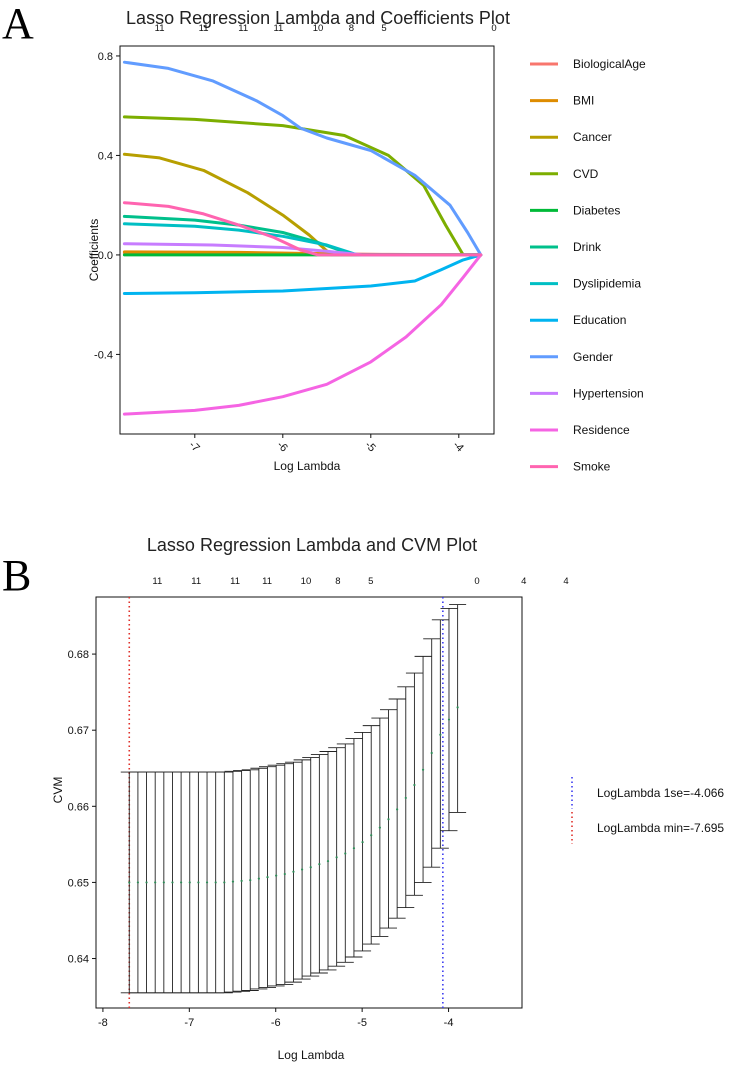 This screenshot has width=729, height=1066. I want to click on x-axis-label: Log Lambda, so click(307, 466).